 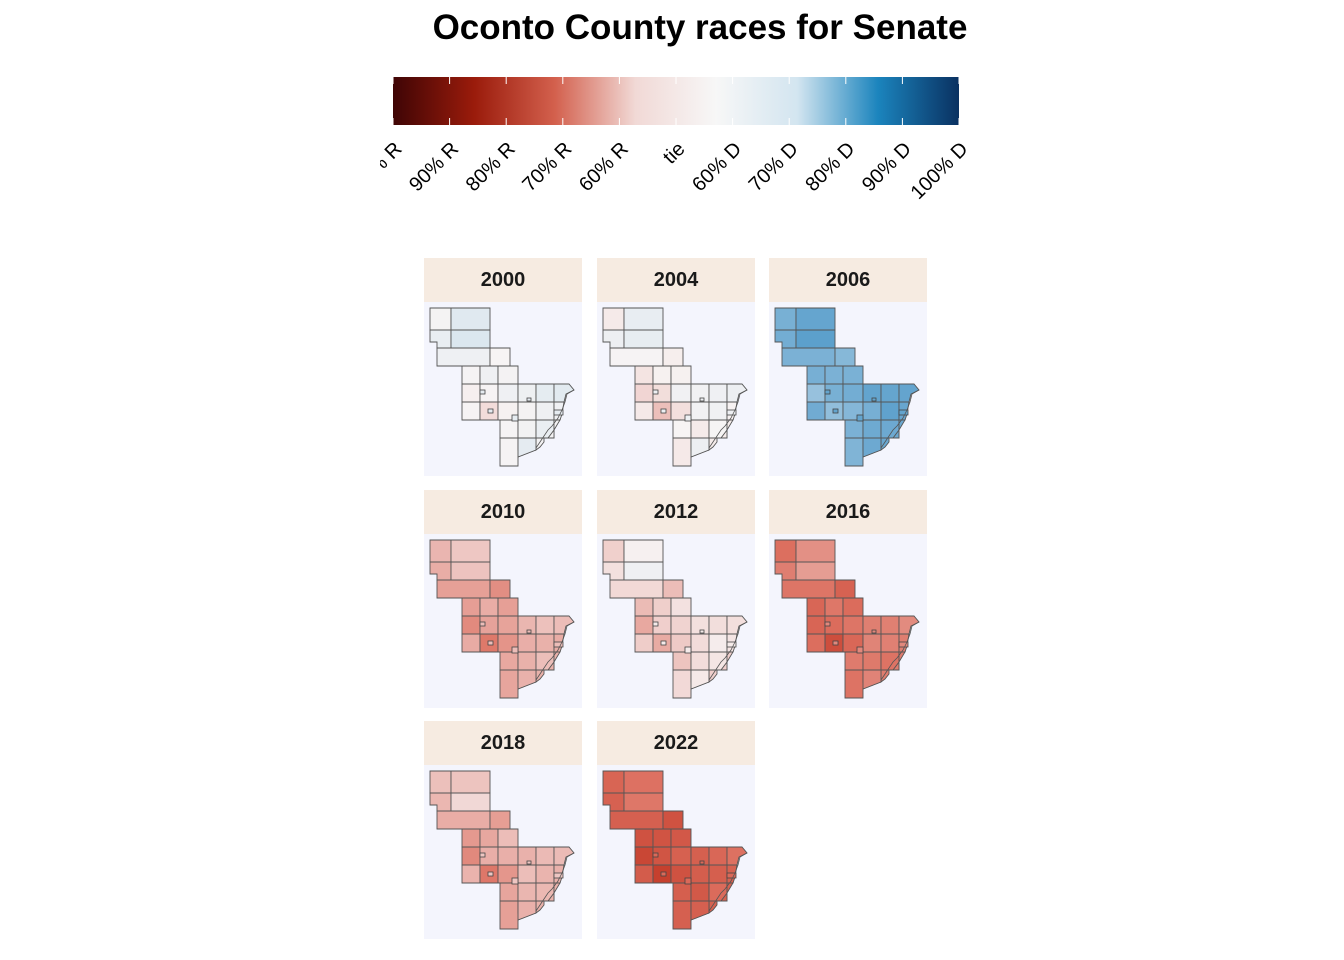 What do you see at coordinates (676, 512) in the screenshot?
I see `panel-year-label: 2012` at bounding box center [676, 512].